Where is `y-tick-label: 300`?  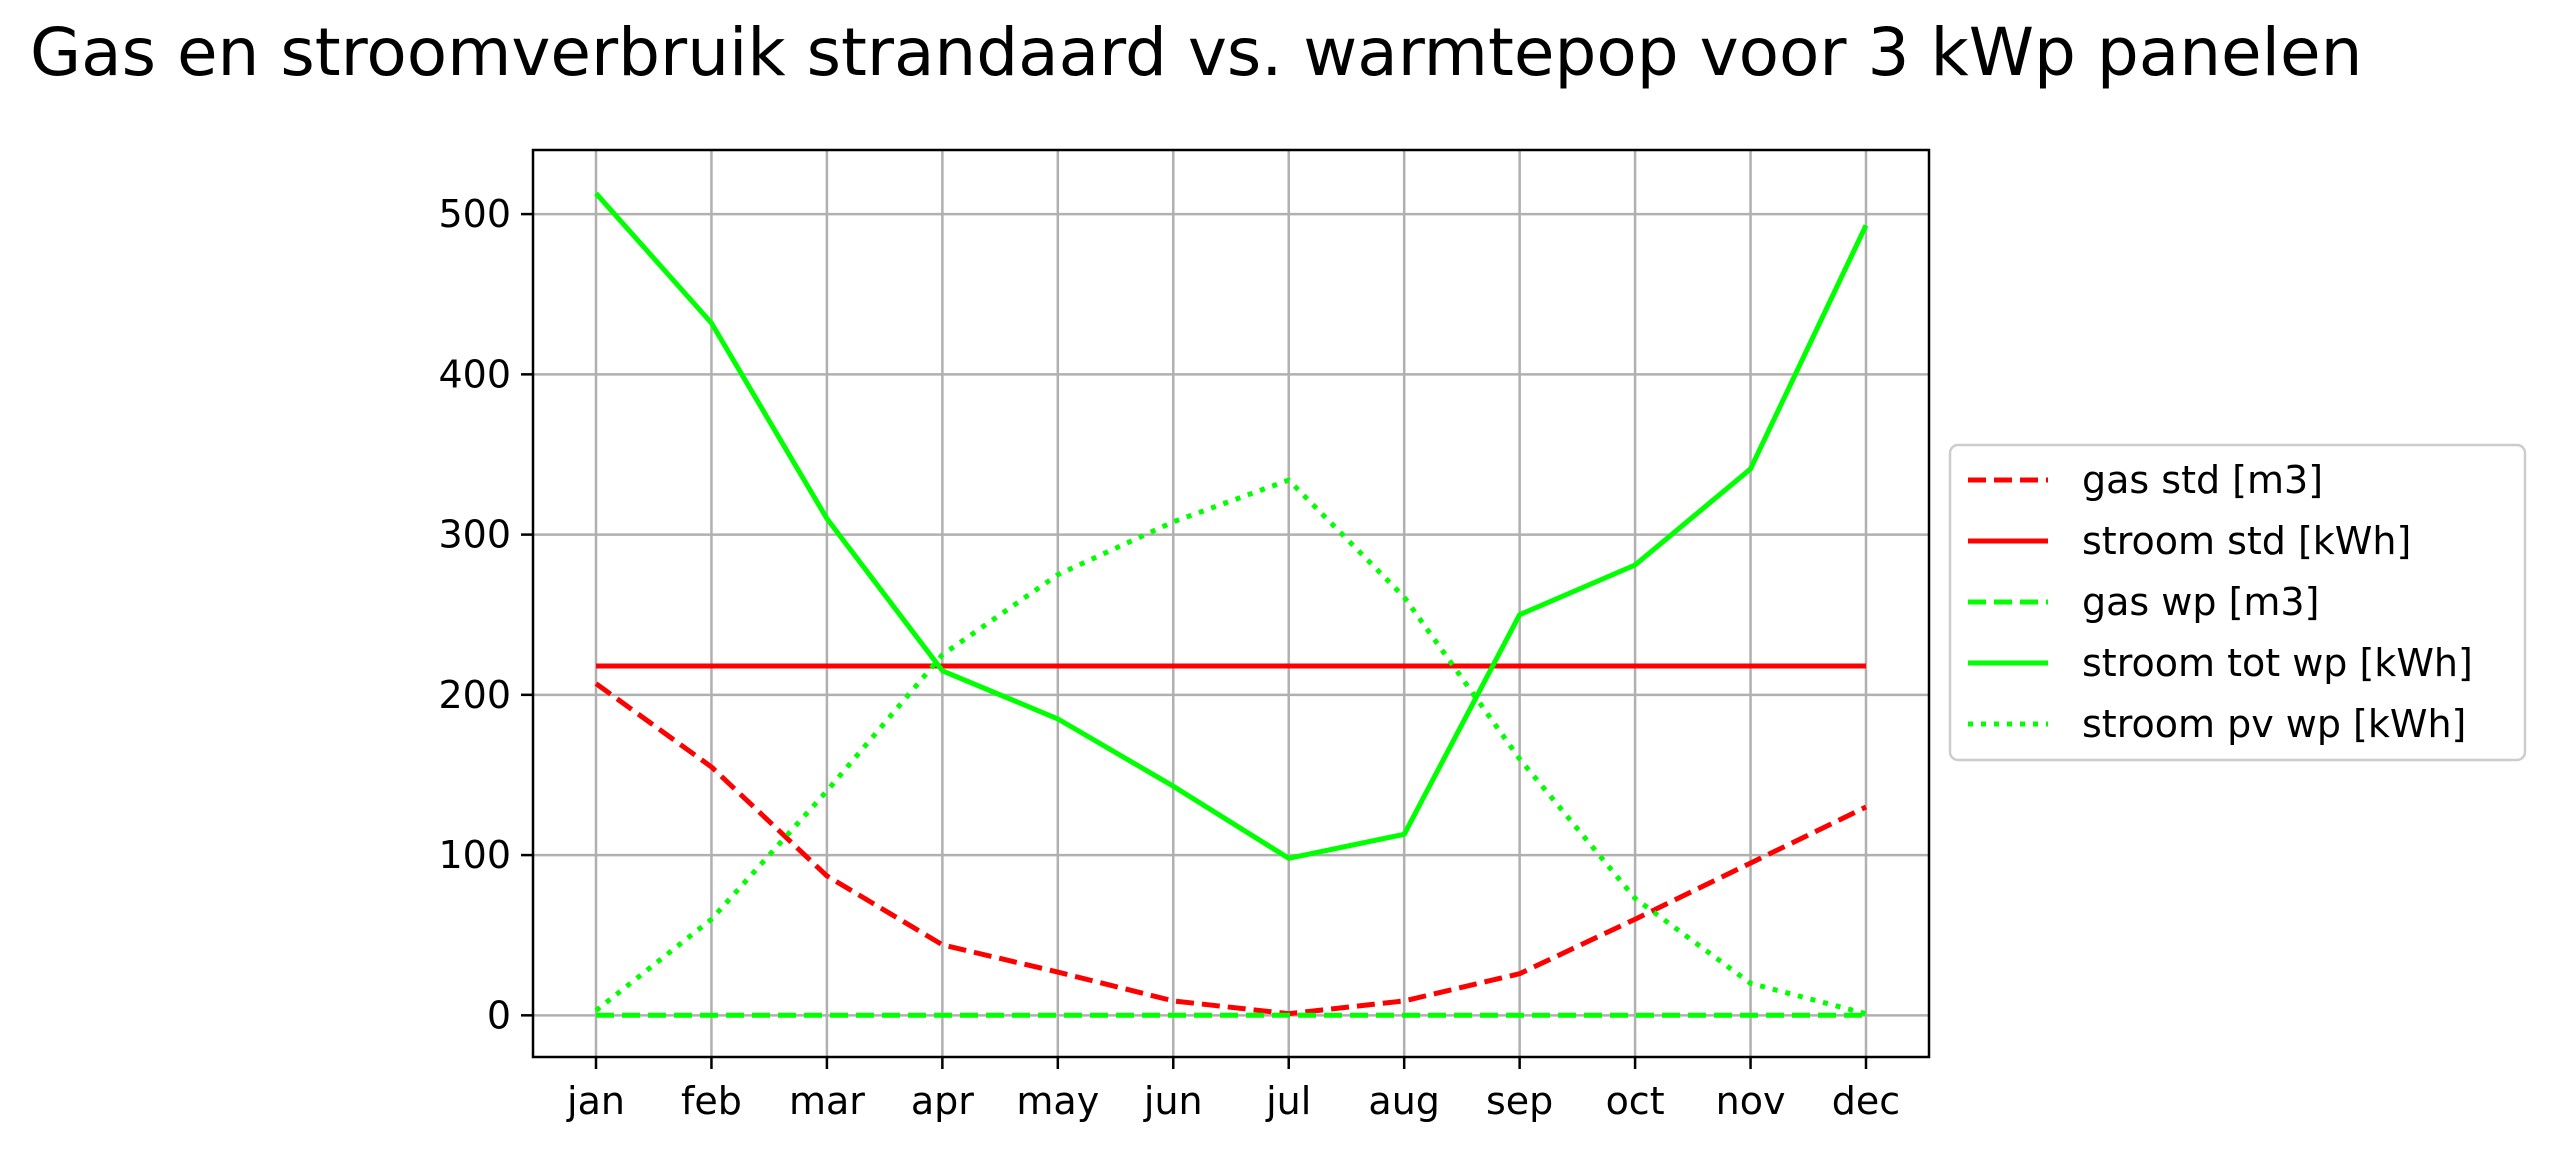 y-tick-label: 300 is located at coordinates (474, 535).